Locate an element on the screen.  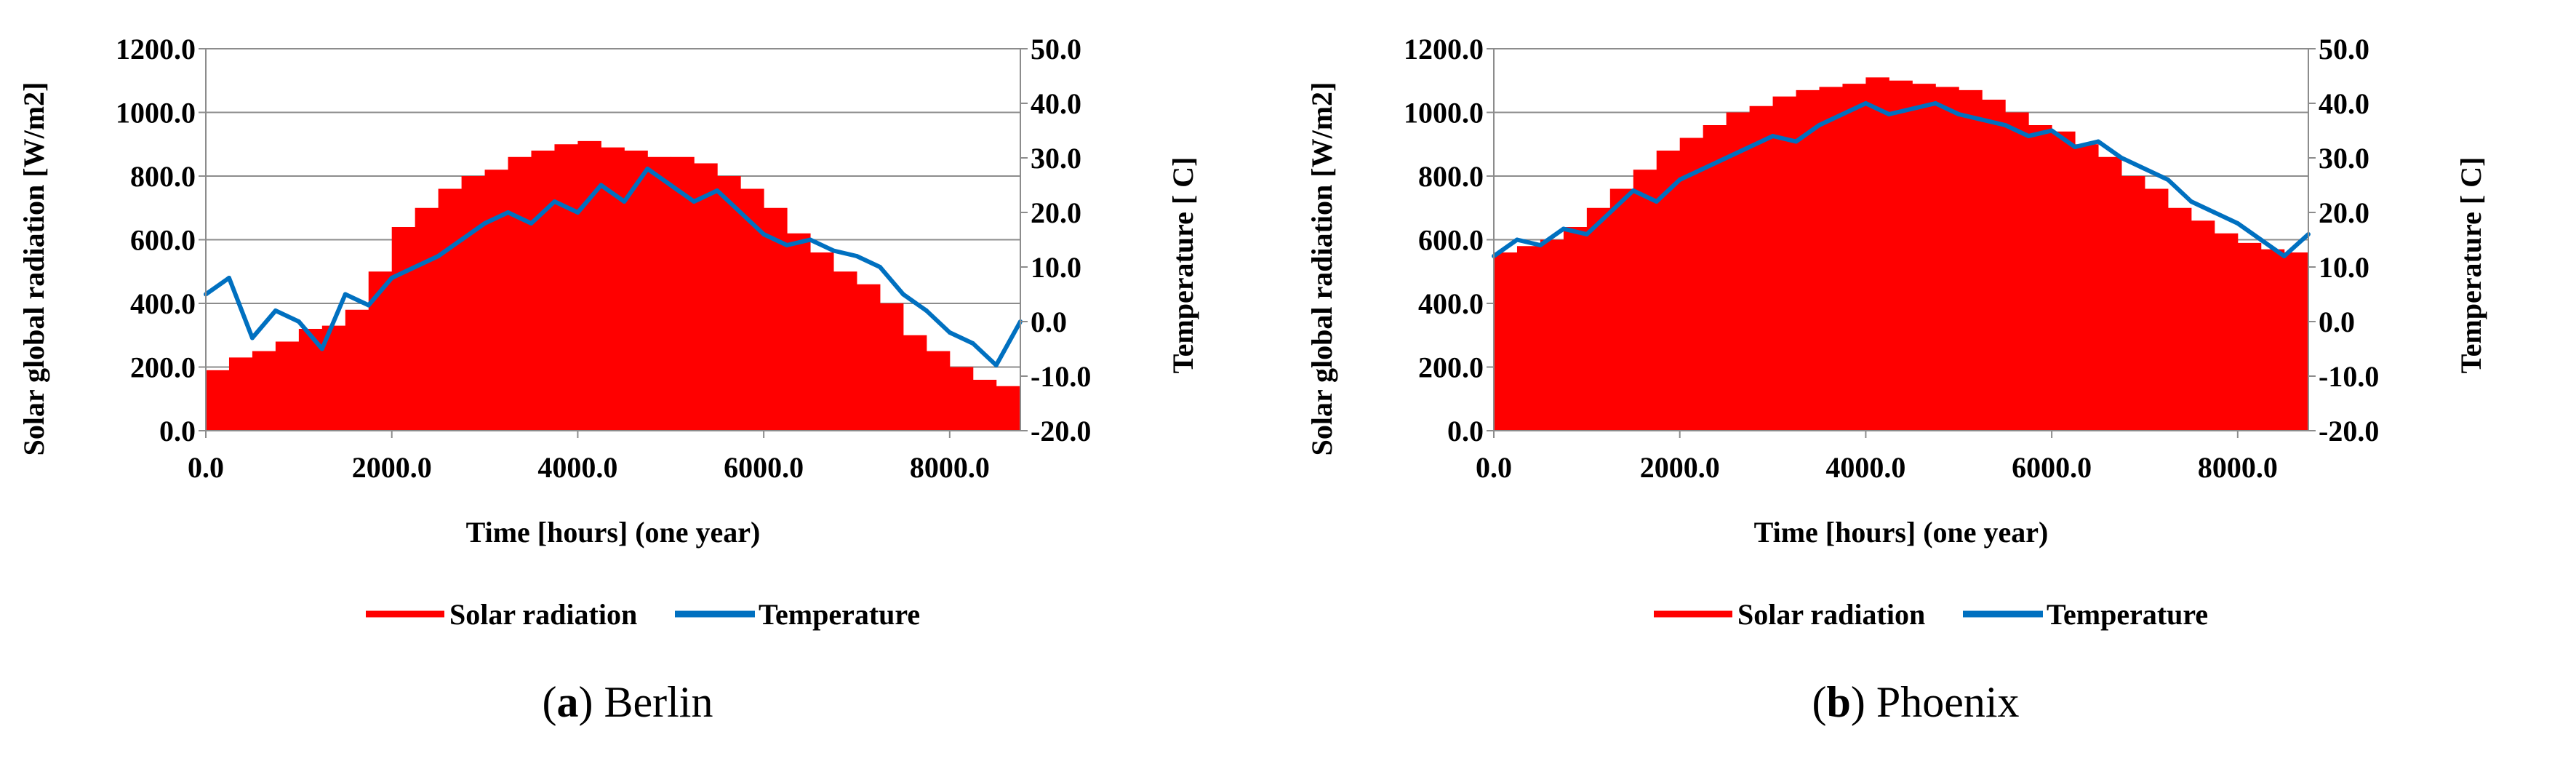
temperature-line is located at coordinates (613, 267).